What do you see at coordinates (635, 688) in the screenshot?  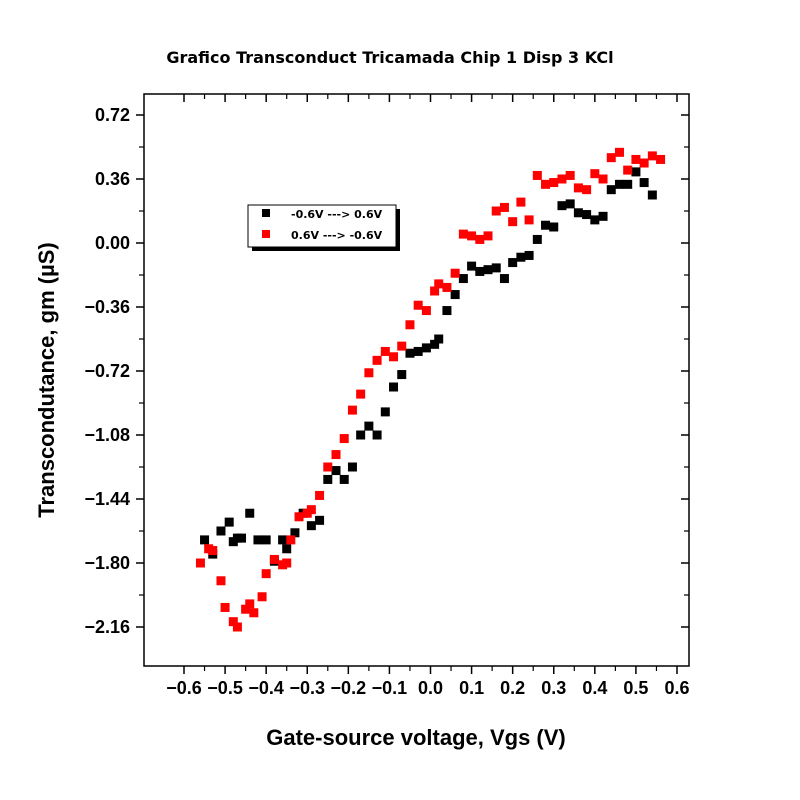 I see `x-tick-label: 0.5` at bounding box center [635, 688].